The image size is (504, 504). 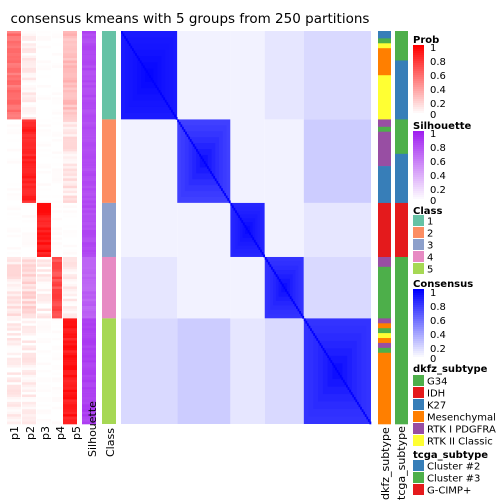 What do you see at coordinates (436, 394) in the screenshot?
I see `legend-dkfz-label: IDH` at bounding box center [436, 394].